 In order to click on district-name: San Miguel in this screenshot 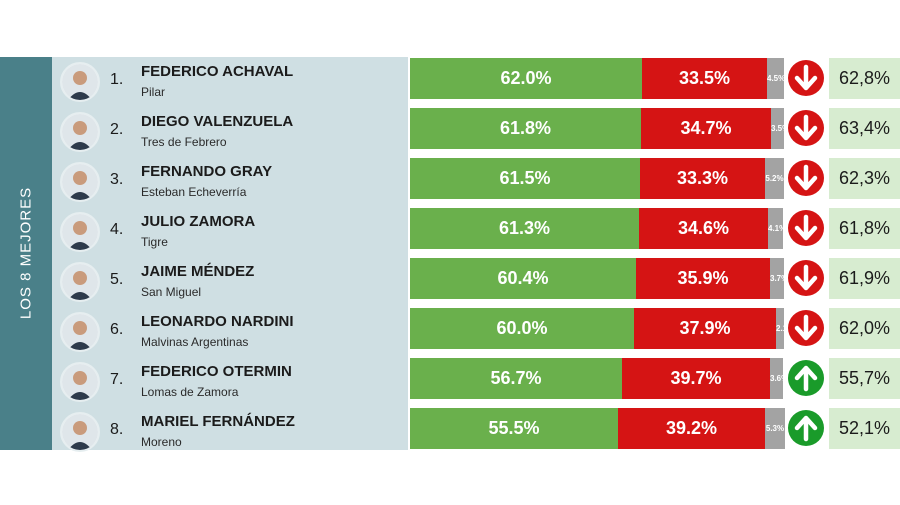, I will do `click(171, 292)`.